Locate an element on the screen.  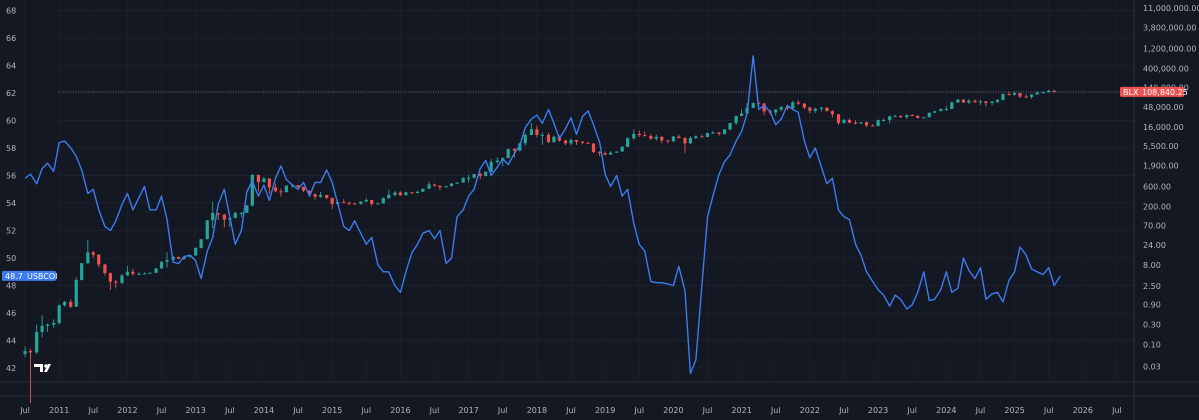
x-tick-label: 2025 is located at coordinates (1014, 410).